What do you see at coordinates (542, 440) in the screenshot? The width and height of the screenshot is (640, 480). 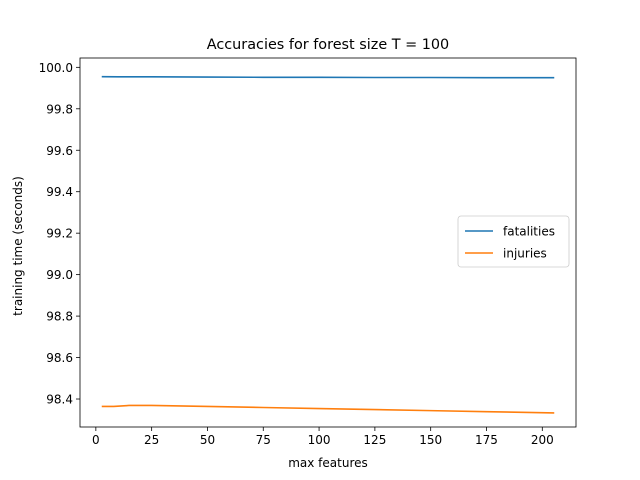 I see `x-tick-label: 200` at bounding box center [542, 440].